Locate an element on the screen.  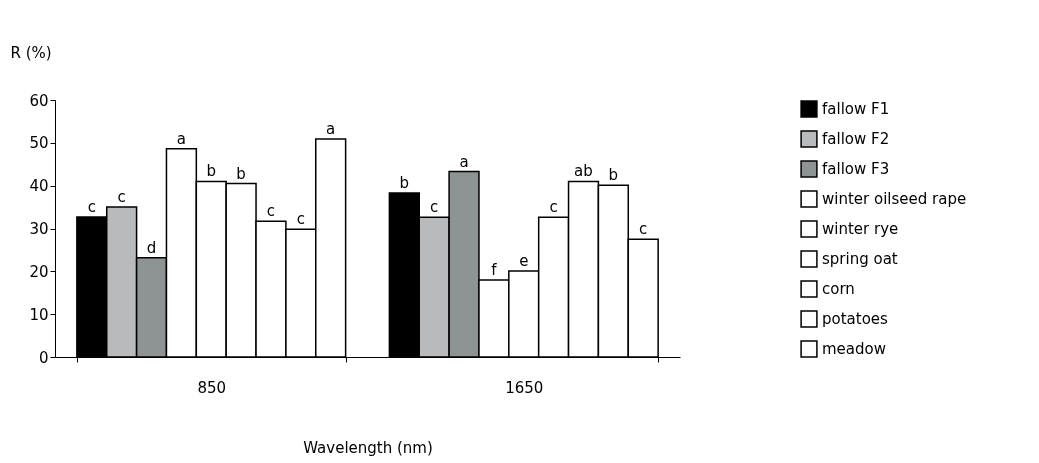
legend-label: fallow F1 is located at coordinates (856, 109).